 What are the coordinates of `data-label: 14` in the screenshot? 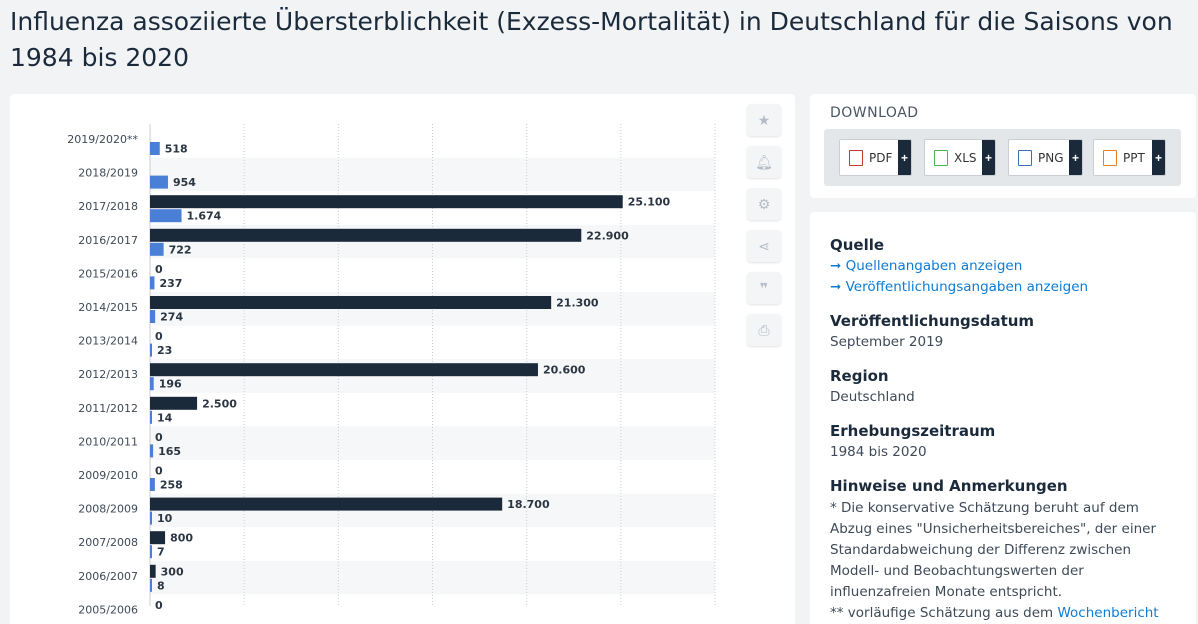 It's located at (165, 417).